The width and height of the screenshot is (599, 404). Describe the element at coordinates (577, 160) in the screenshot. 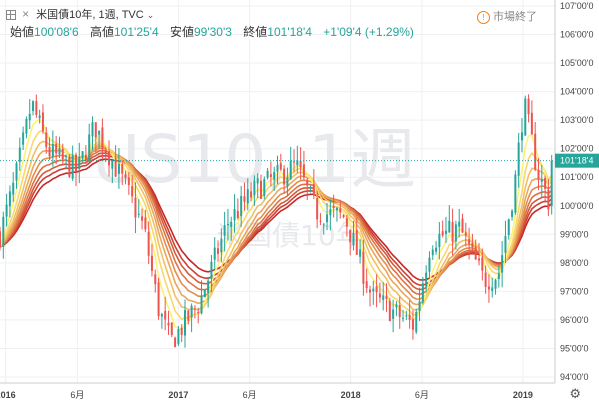

I see `last-price-tag` at that location.